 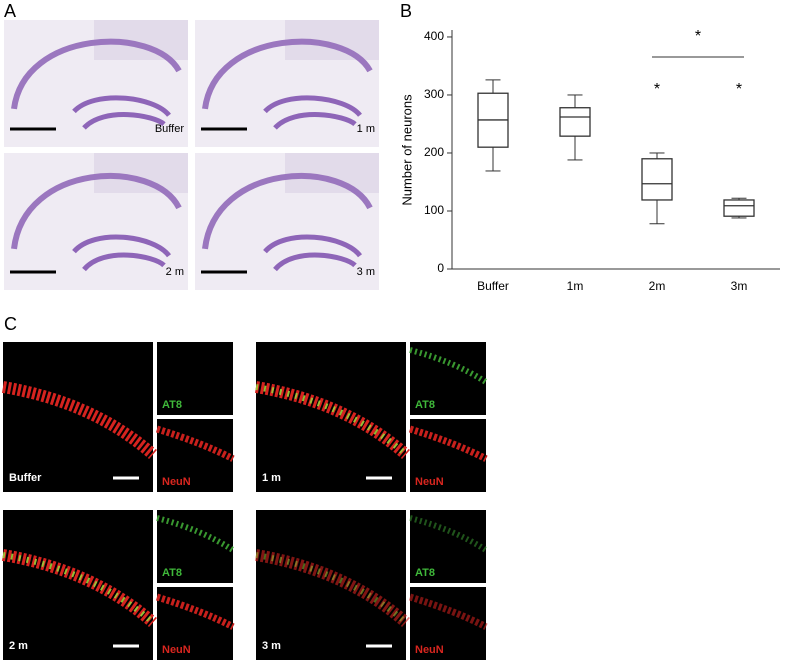 I want to click on image-label: 3 m, so click(x=366, y=272).